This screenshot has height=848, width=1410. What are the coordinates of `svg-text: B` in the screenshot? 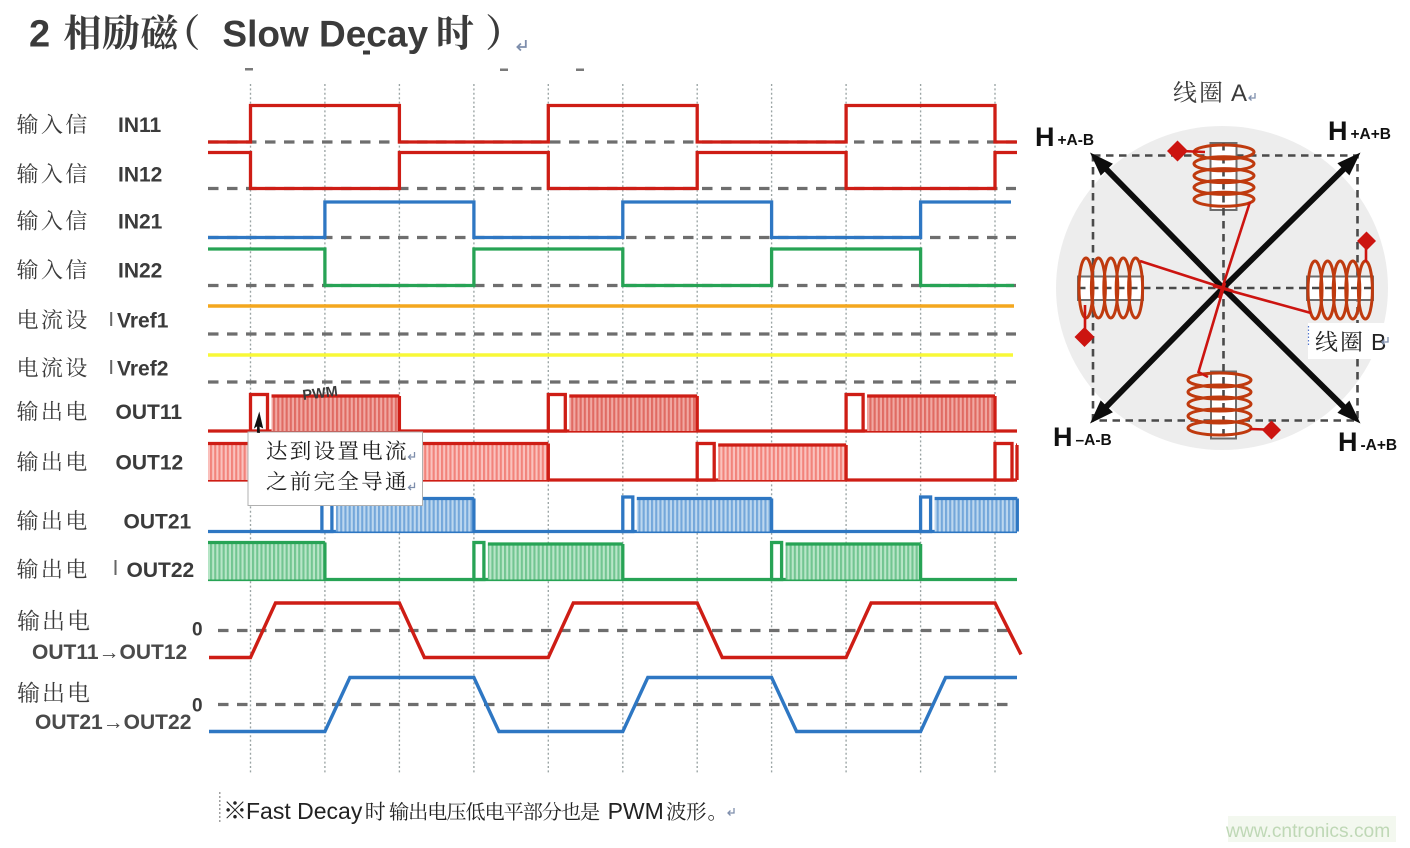 It's located at (1378, 342).